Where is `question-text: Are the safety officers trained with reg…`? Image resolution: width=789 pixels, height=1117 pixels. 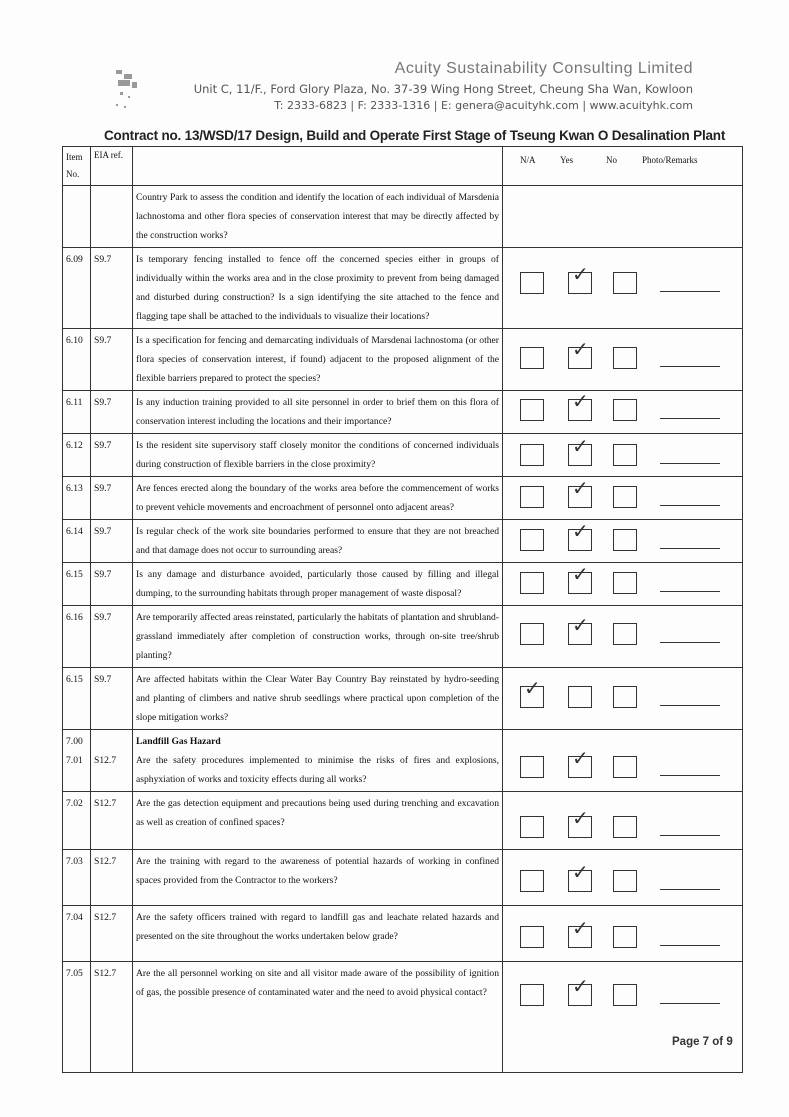
question-text: Are the safety officers trained with reg… is located at coordinates (317, 927).